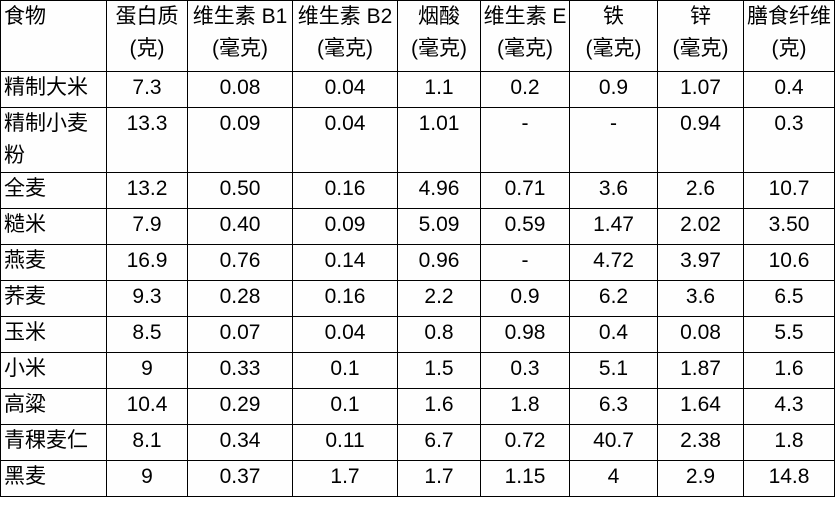  I want to click on value-cell: 5.09, so click(439, 226).